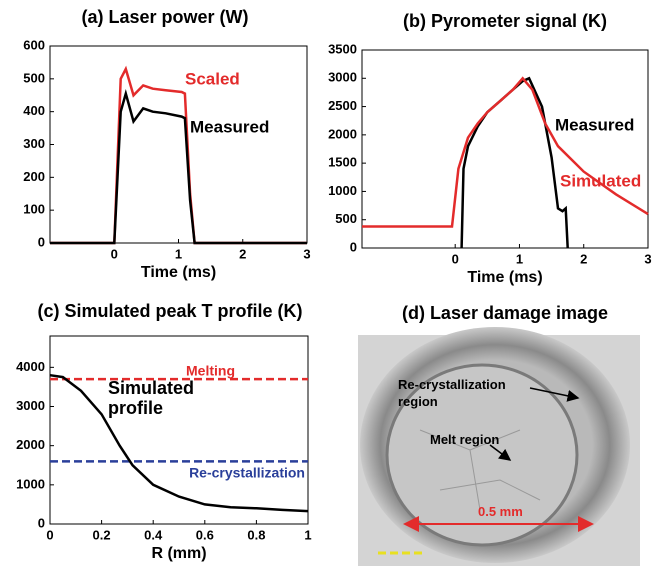  What do you see at coordinates (342, 48) in the screenshot?
I see `y-tick-label: 3500` at bounding box center [342, 48].